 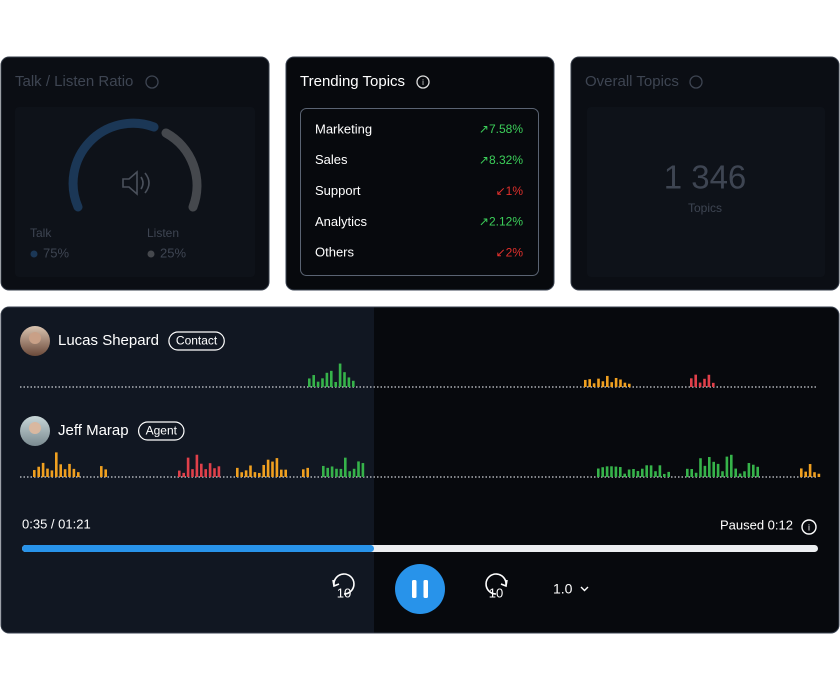 I want to click on trending-card, so click(x=420, y=173).